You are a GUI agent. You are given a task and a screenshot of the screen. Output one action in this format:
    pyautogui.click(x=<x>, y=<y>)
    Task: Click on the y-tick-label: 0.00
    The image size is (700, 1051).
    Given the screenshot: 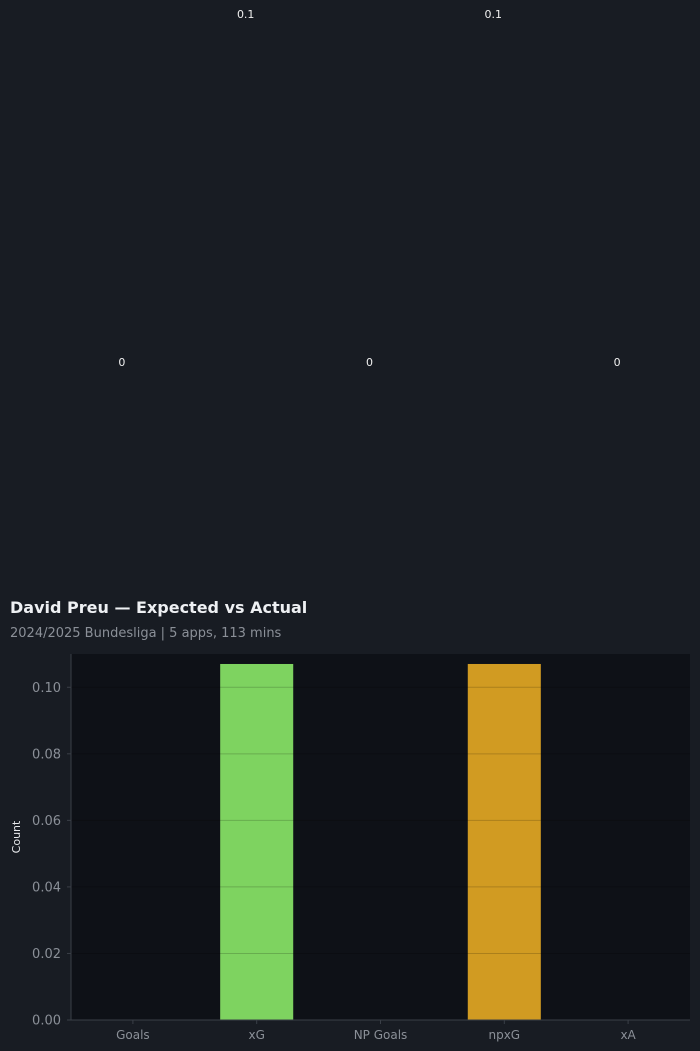 What is the action you would take?
    pyautogui.click(x=46, y=1021)
    